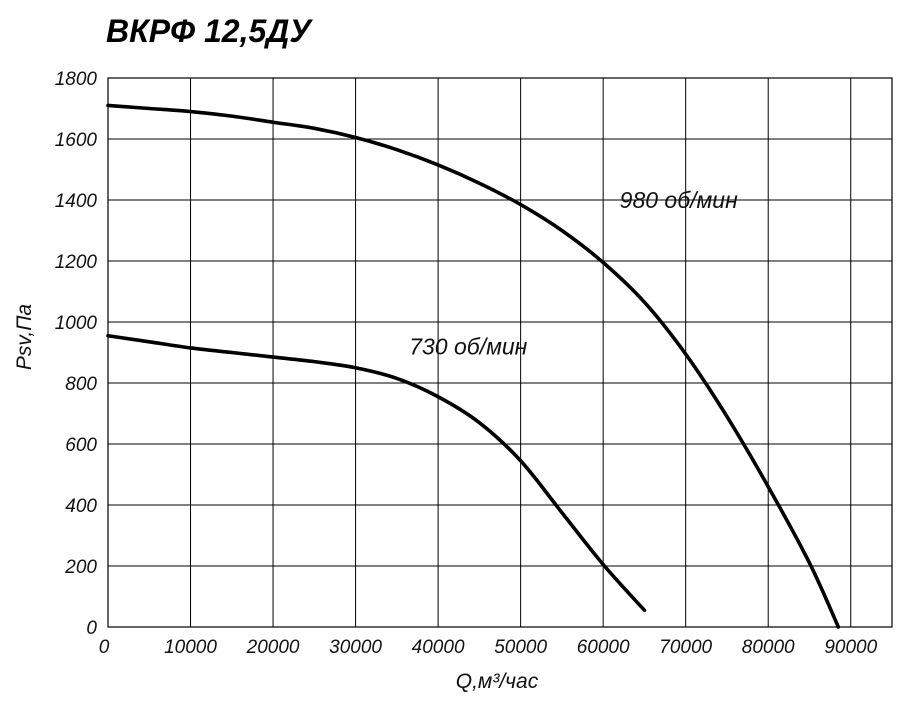  Describe the element at coordinates (76, 323) in the screenshot. I see `y-tick-label: 1000` at that location.